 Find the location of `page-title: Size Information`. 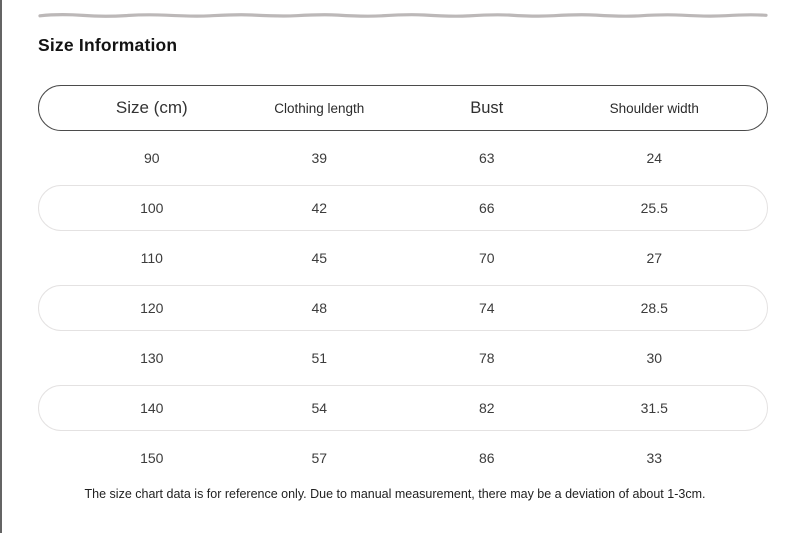

page-title: Size Information is located at coordinates (108, 45).